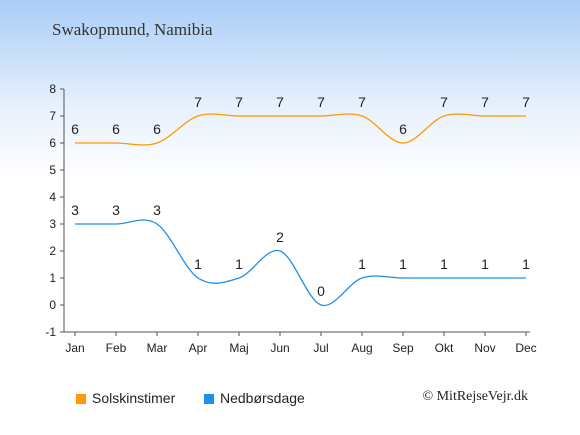 The height and width of the screenshot is (435, 580). What do you see at coordinates (52, 278) in the screenshot?
I see `y-tick-label: 1` at bounding box center [52, 278].